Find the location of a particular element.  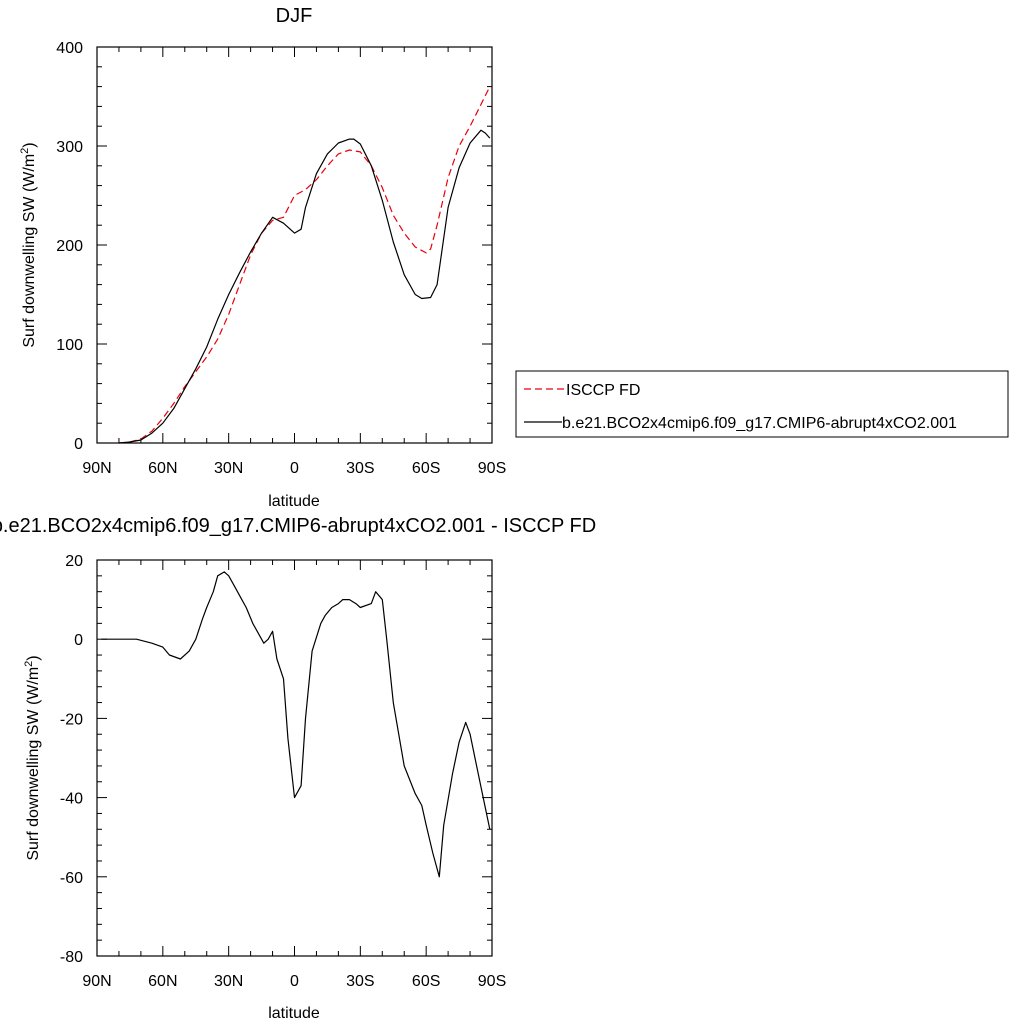

top-plot-ylabel-end: ) is located at coordinates (29, 144).